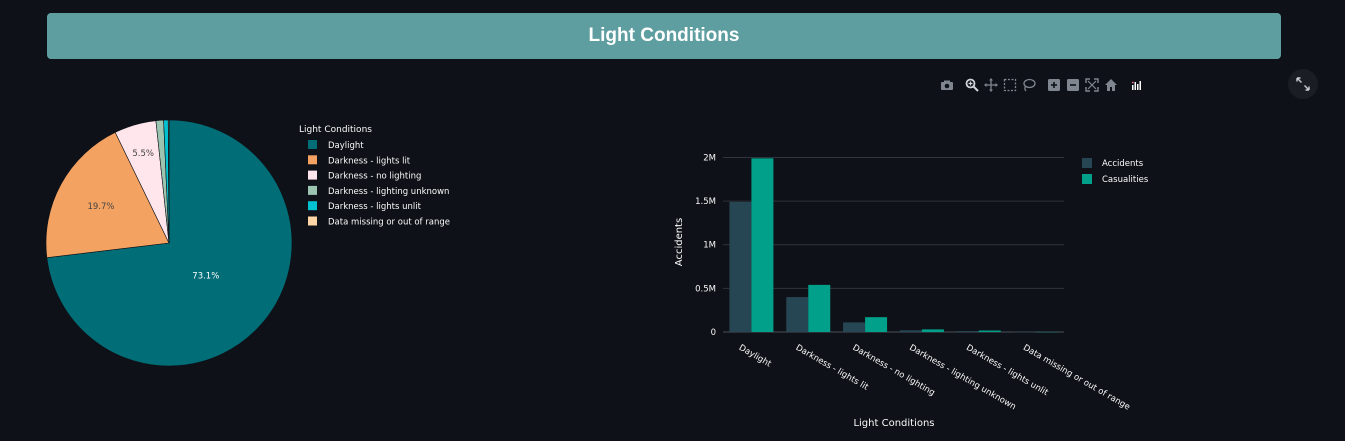 The height and width of the screenshot is (441, 1345). What do you see at coordinates (705, 289) in the screenshot?
I see `y-tick-label: 0.5M` at bounding box center [705, 289].